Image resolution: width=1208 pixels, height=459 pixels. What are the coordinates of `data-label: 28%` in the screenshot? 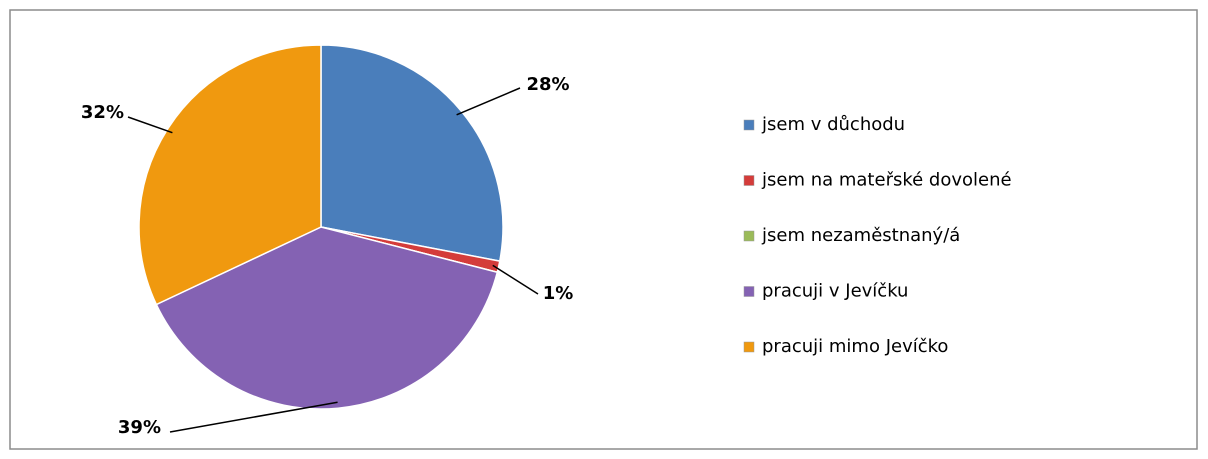 It's located at (547, 84).